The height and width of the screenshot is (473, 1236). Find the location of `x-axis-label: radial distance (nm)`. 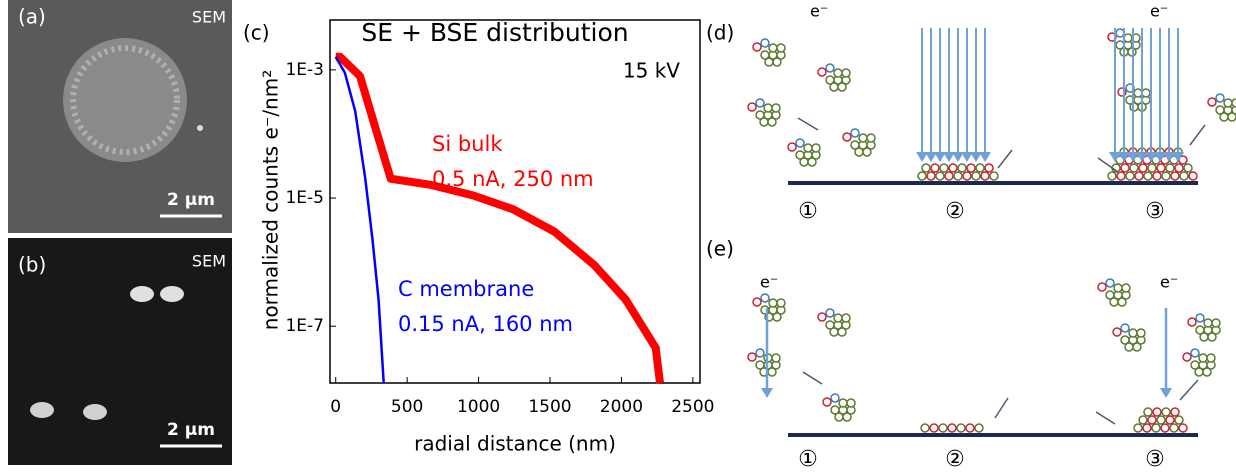

x-axis-label: radial distance (nm) is located at coordinates (515, 444).